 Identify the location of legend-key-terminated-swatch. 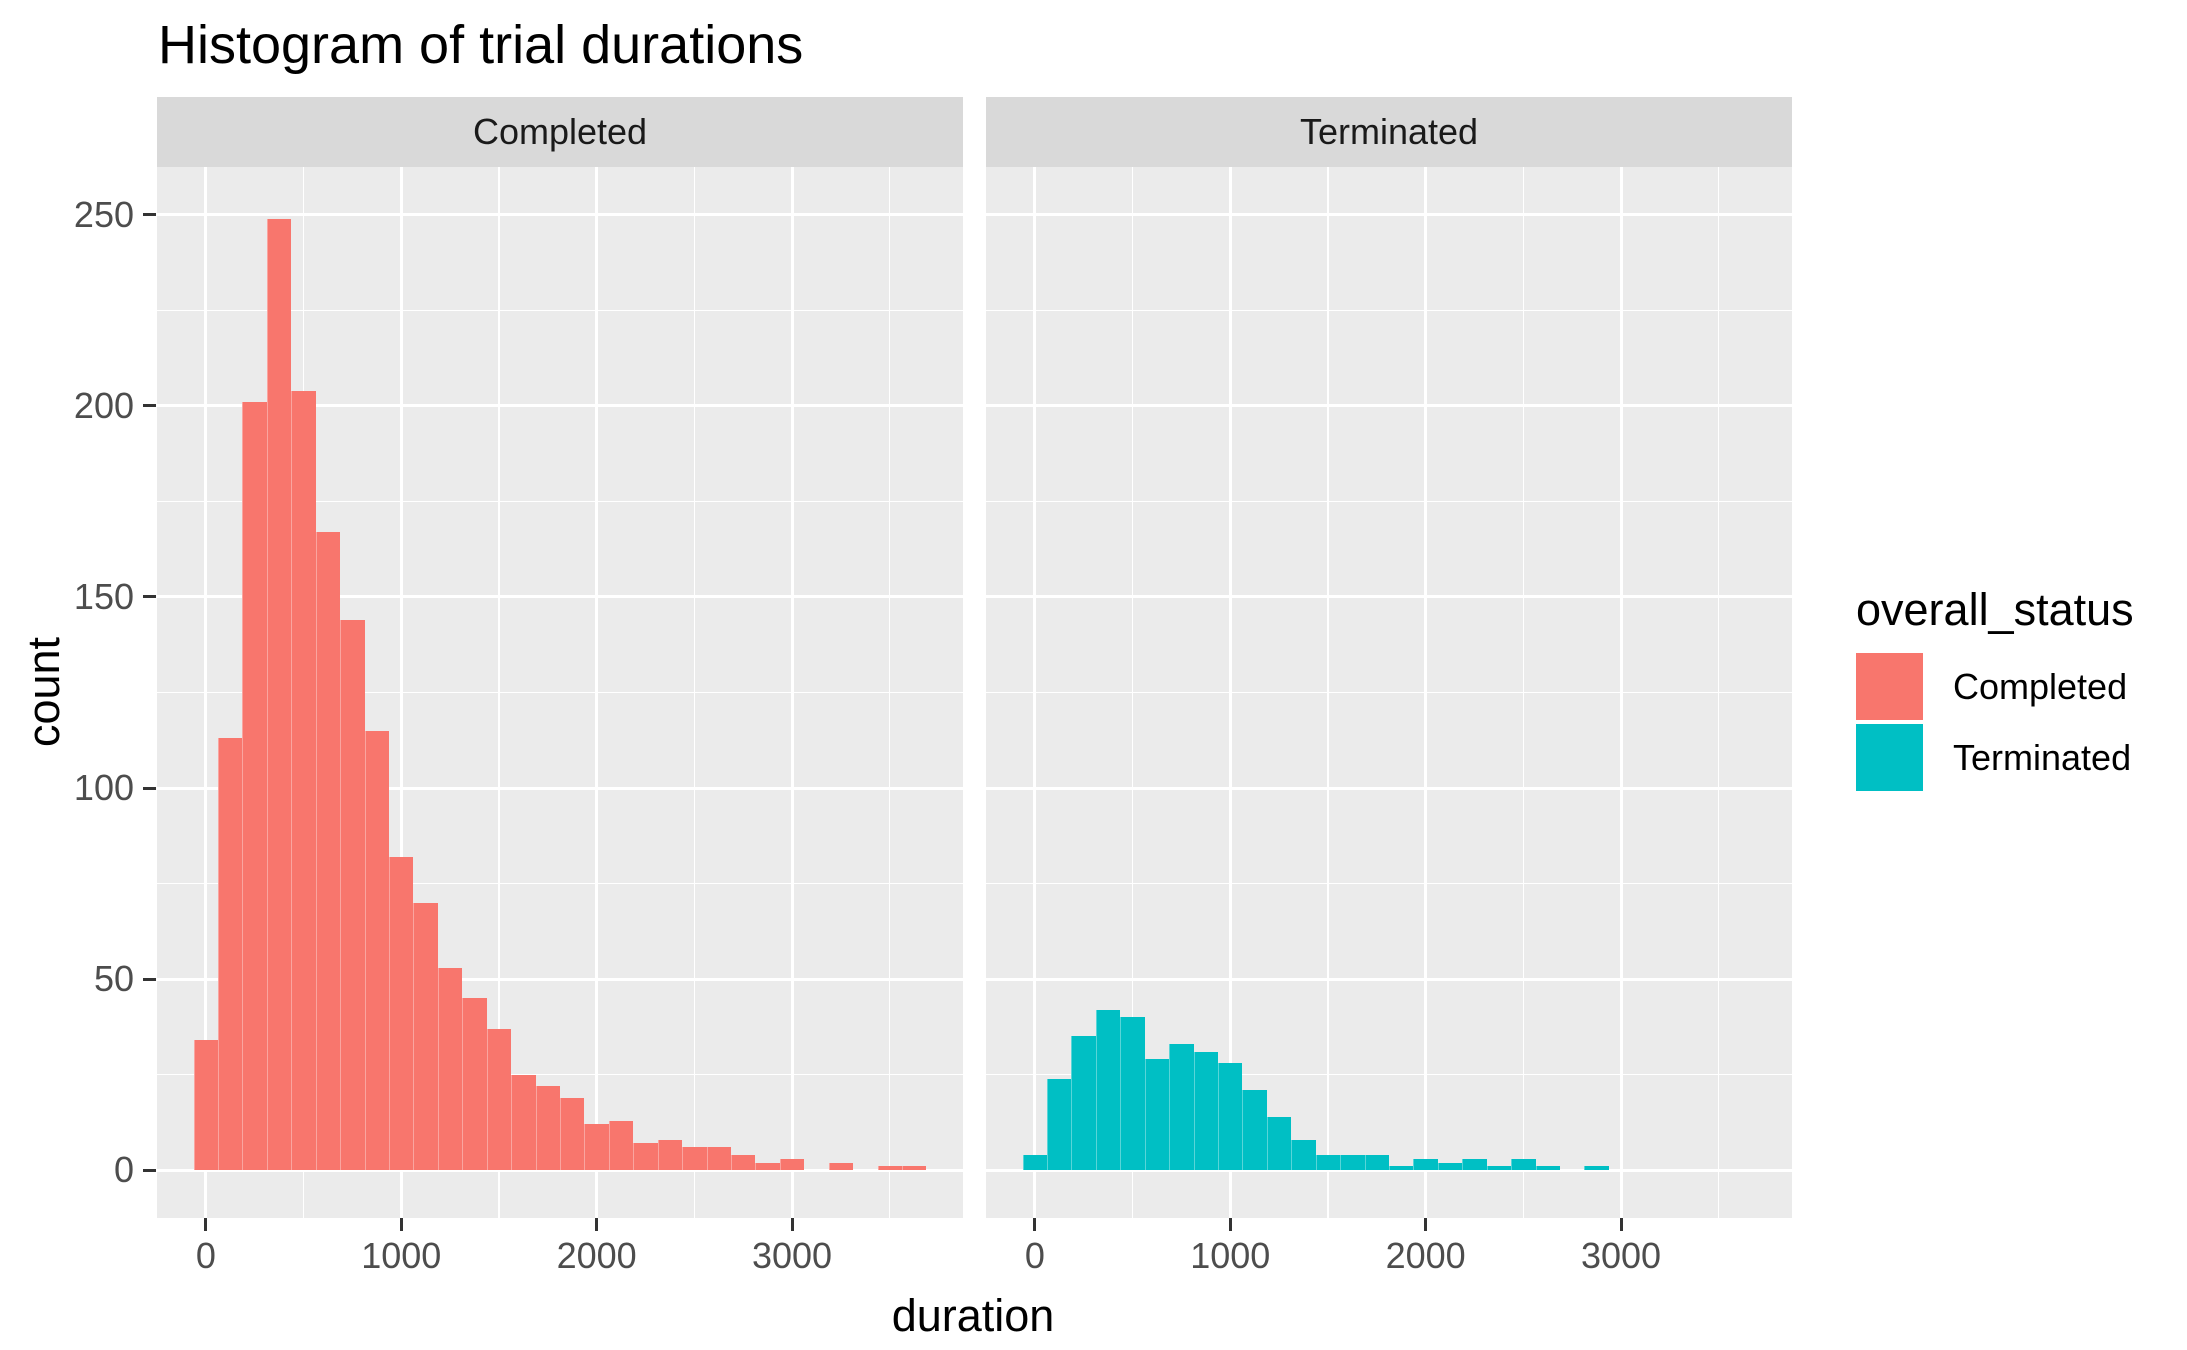
(1889, 757).